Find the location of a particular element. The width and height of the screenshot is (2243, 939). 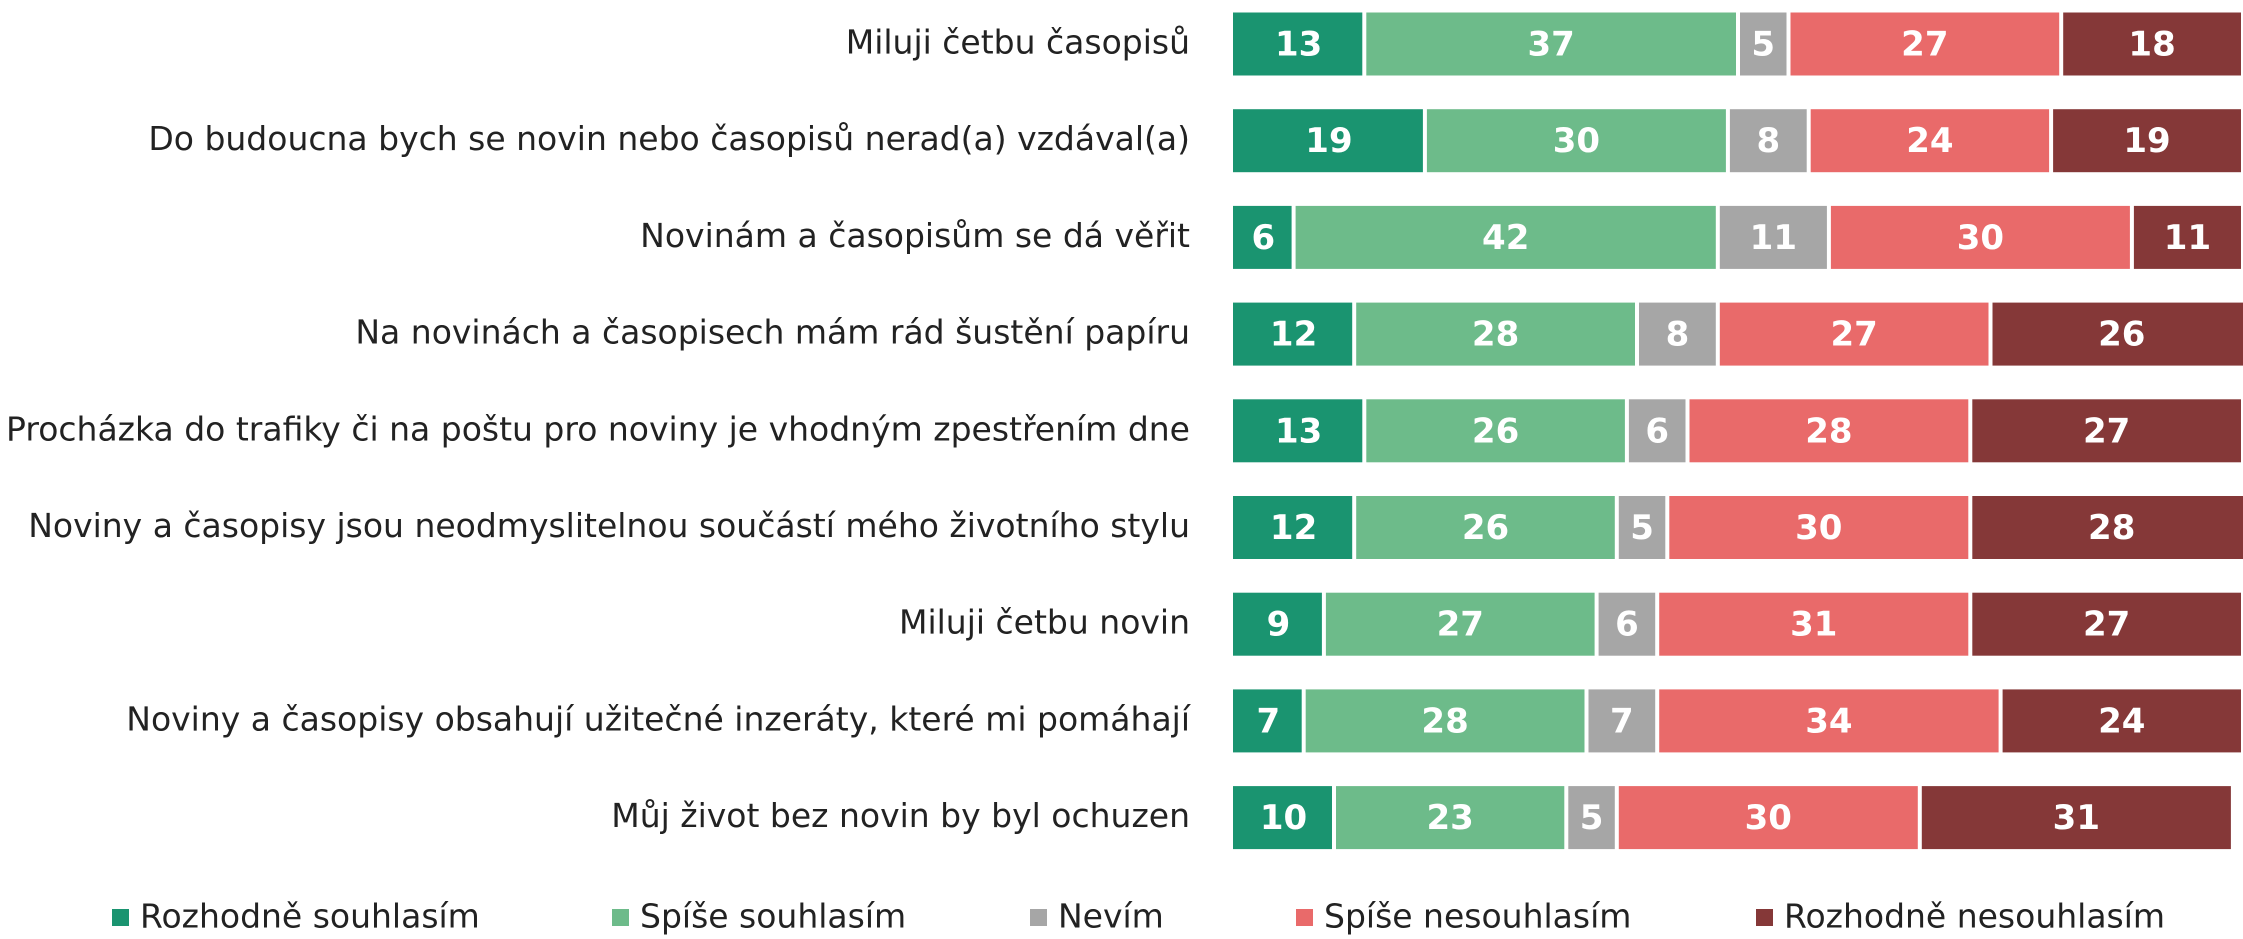

legend-label: Nevím is located at coordinates (1111, 916).